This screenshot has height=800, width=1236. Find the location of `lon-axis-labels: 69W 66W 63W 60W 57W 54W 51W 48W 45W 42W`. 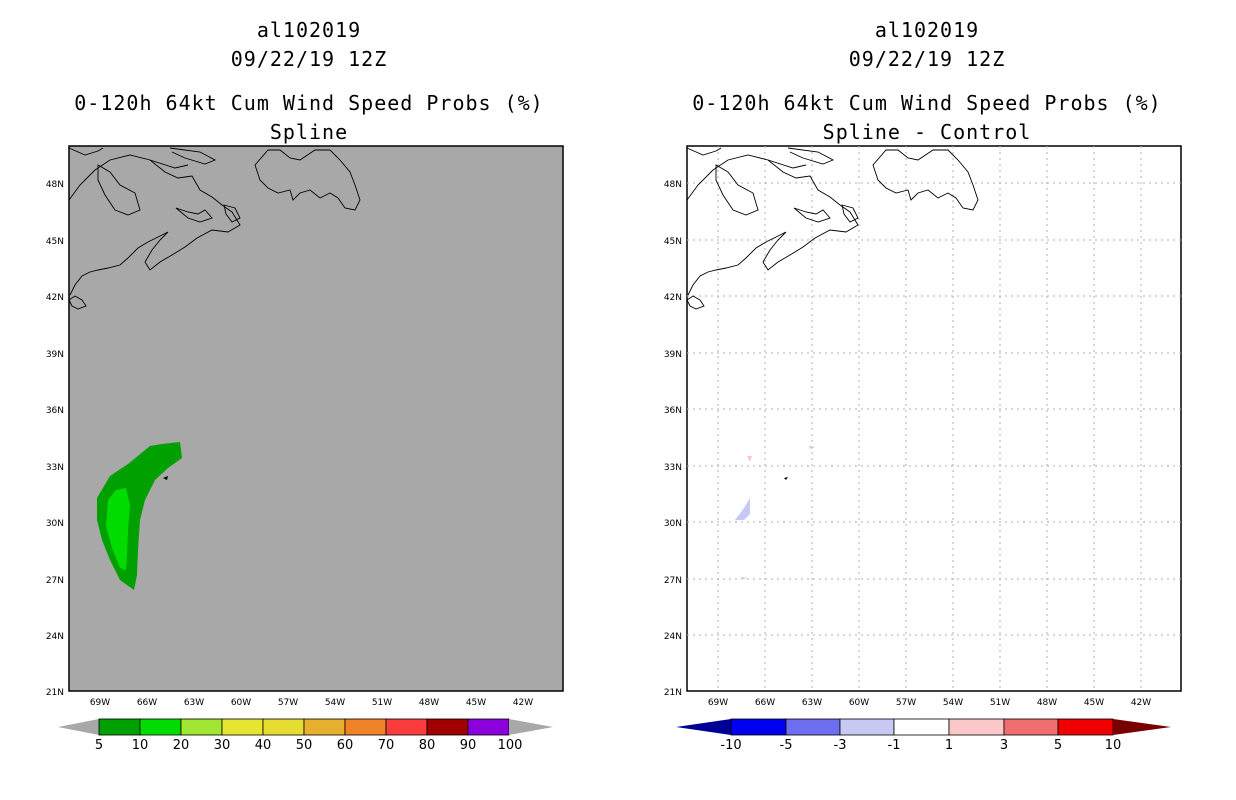

lon-axis-labels: 69W 66W 63W 60W 57W 54W 51W 48W 45W 42W is located at coordinates (311, 703).